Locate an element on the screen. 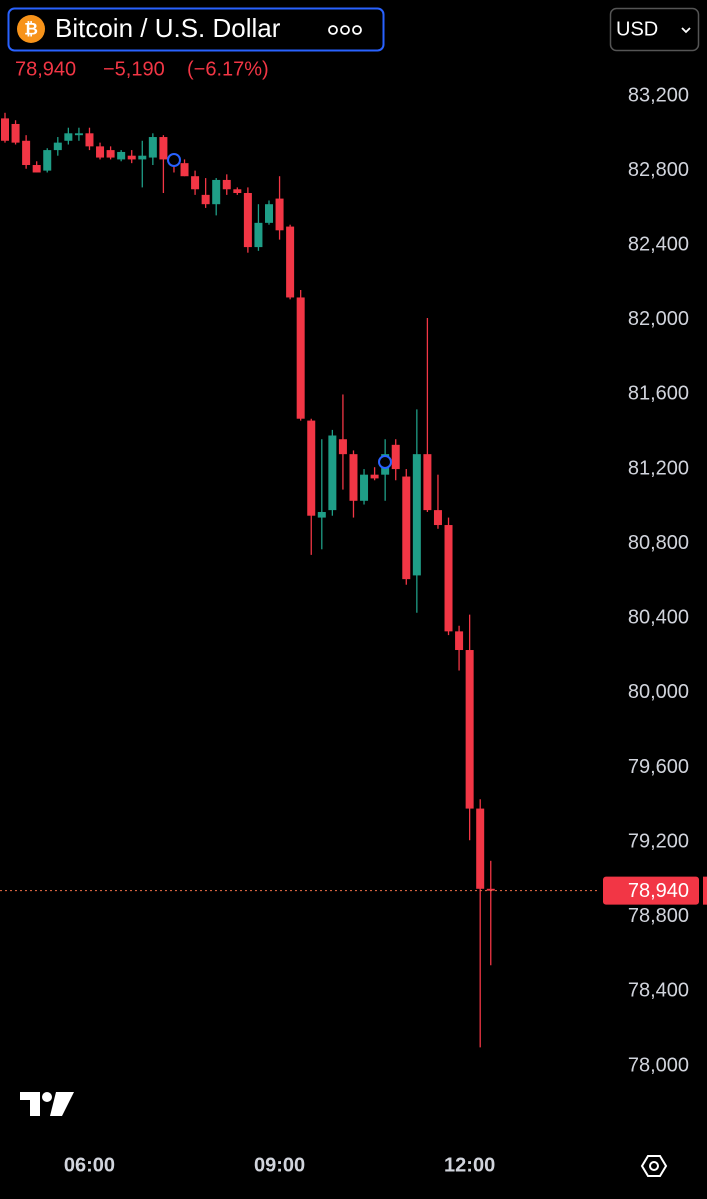 This screenshot has height=1199, width=707. y-tick-label: 83,200 is located at coordinates (658, 95).